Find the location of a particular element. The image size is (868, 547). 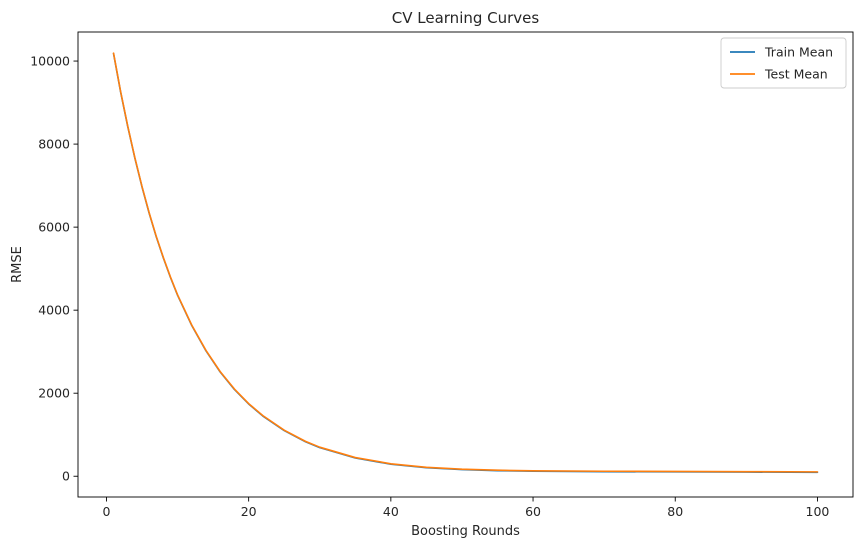

y-tick-label: 0 is located at coordinates (66, 476).